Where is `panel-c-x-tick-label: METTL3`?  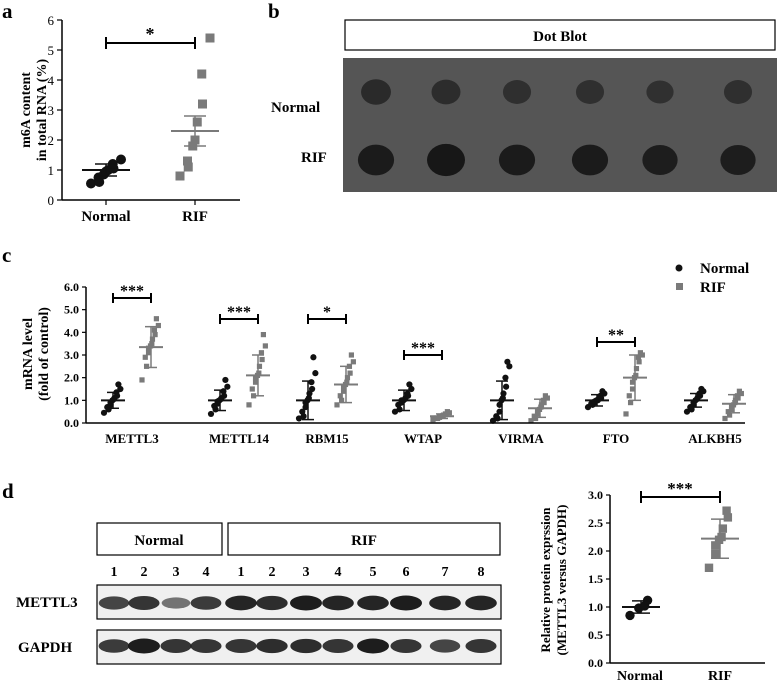 panel-c-x-tick-label: METTL3 is located at coordinates (132, 438).